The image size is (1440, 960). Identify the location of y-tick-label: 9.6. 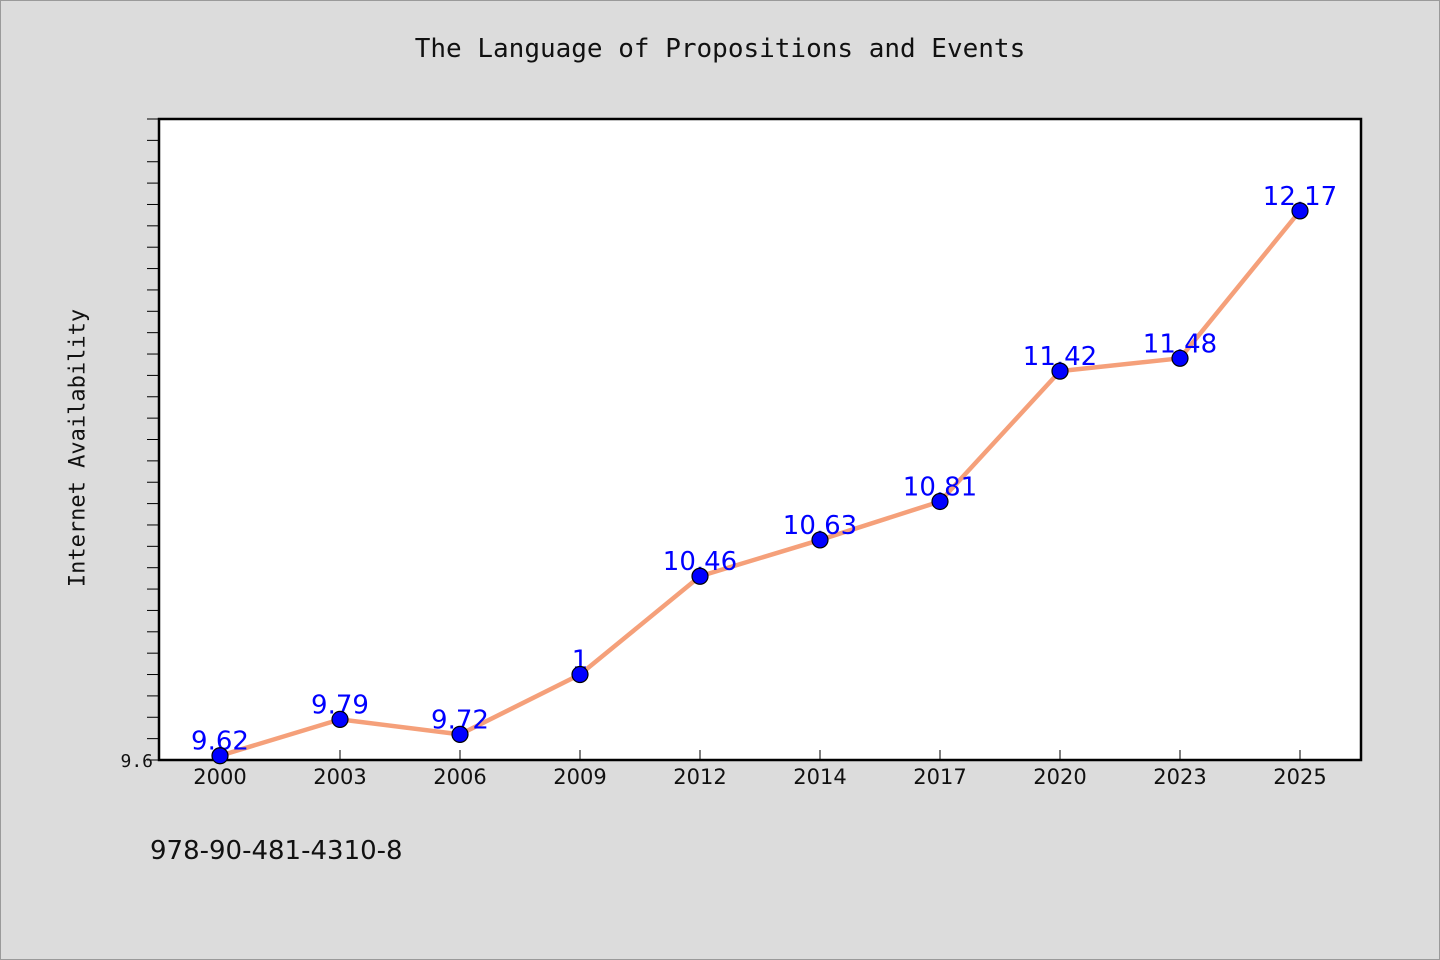
(136, 761).